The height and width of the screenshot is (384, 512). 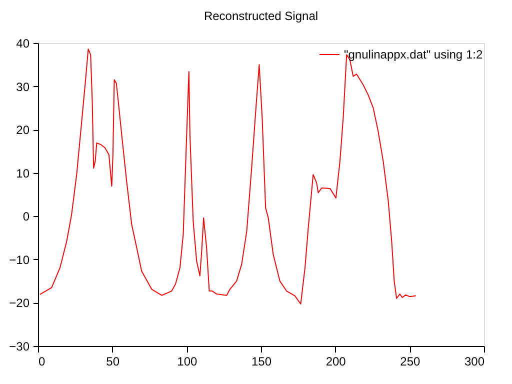 What do you see at coordinates (19, 303) in the screenshot?
I see `y-tick-label: −20` at bounding box center [19, 303].